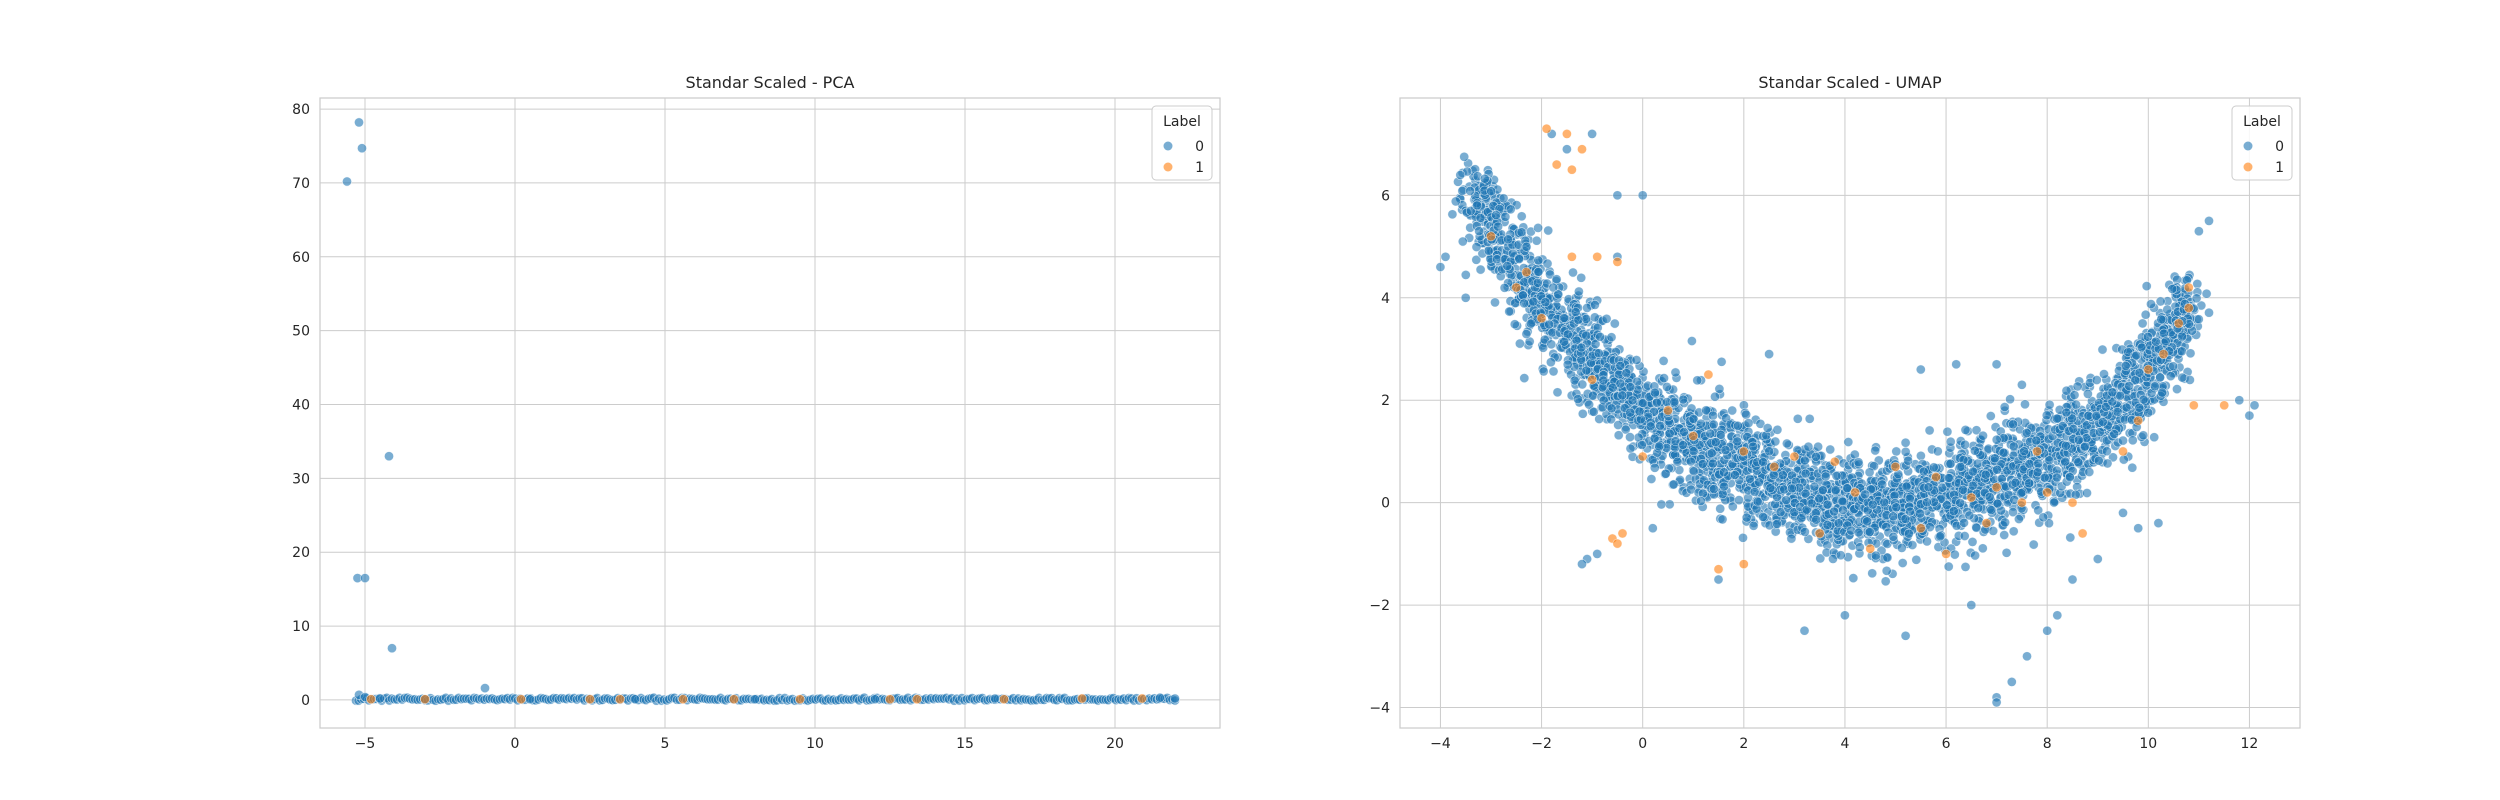  I want to click on pca-legend-box, so click(1182, 143).